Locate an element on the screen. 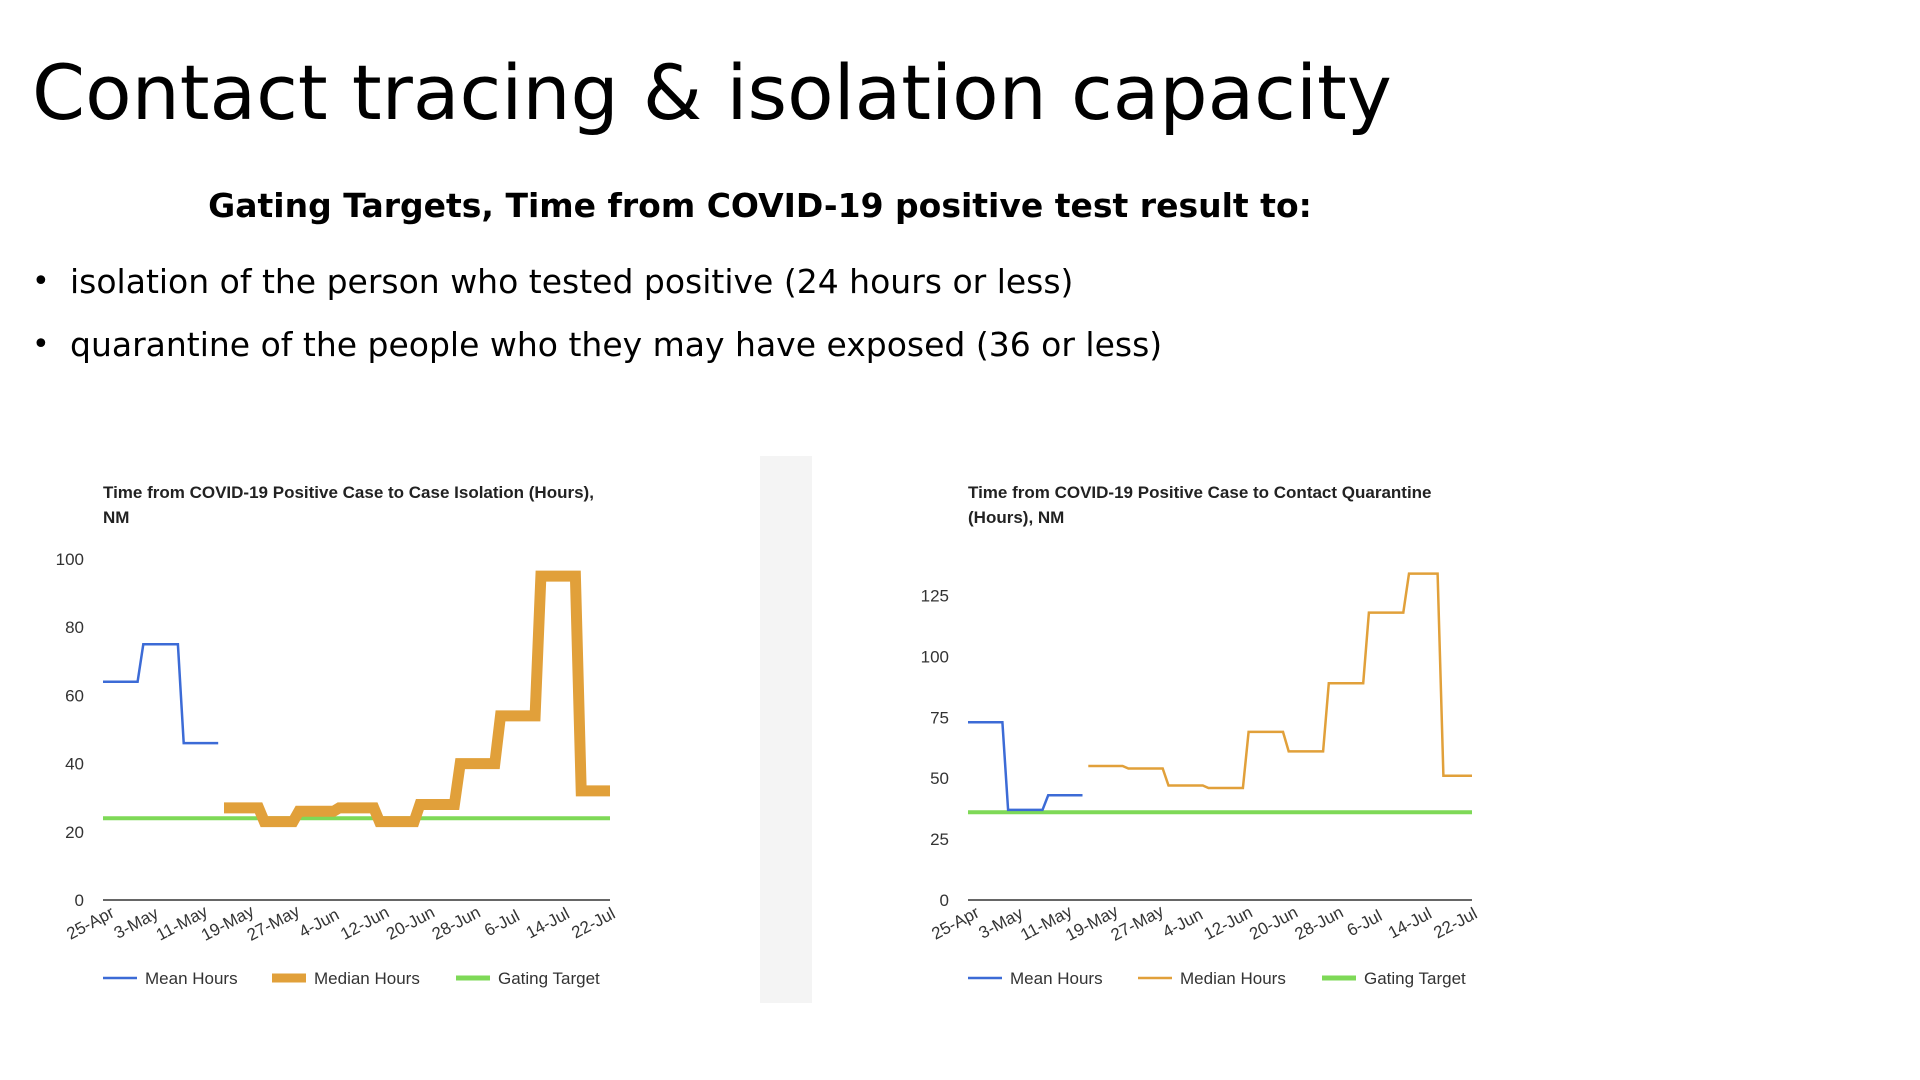 The height and width of the screenshot is (1080, 1920). y-tick-label: 25 is located at coordinates (939, 839).